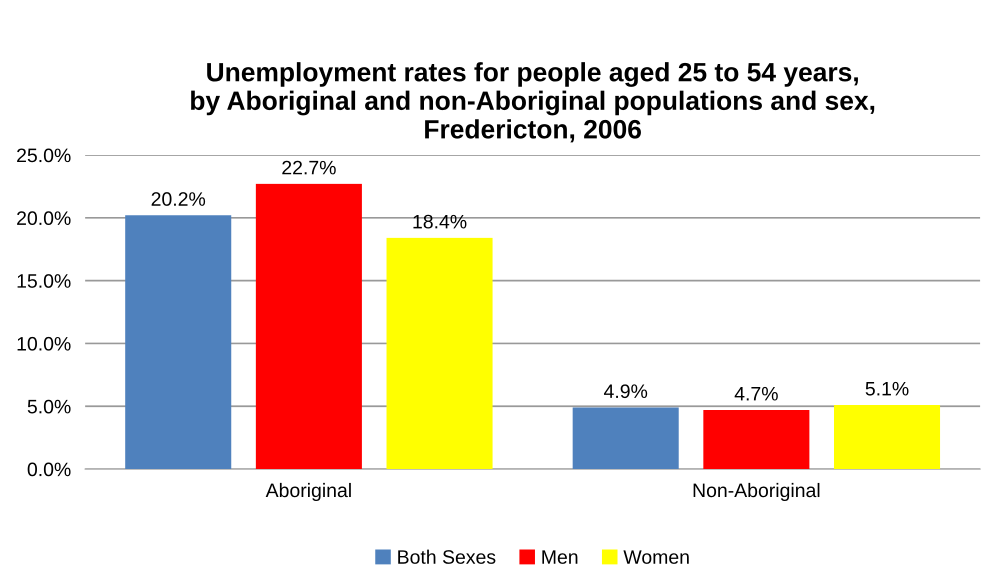 Image resolution: width=990 pixels, height=572 pixels. I want to click on x-tick-label: Aboriginal, so click(308, 492).